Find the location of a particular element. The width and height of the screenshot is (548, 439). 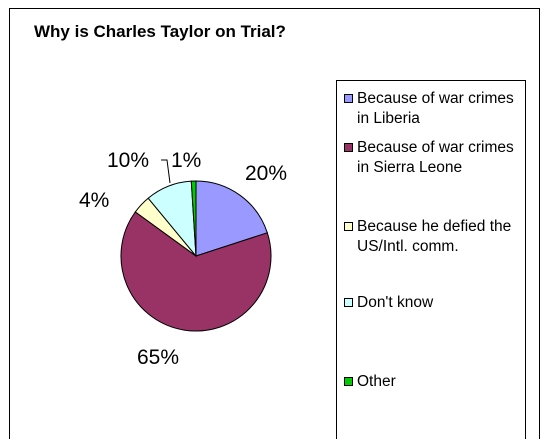

pie-slice-other is located at coordinates (193, 218).